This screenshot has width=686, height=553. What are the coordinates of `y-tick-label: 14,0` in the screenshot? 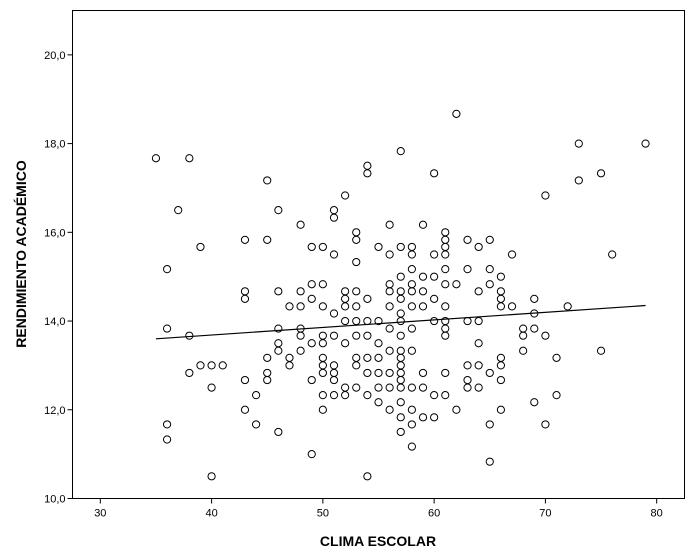 It's located at (54, 322).